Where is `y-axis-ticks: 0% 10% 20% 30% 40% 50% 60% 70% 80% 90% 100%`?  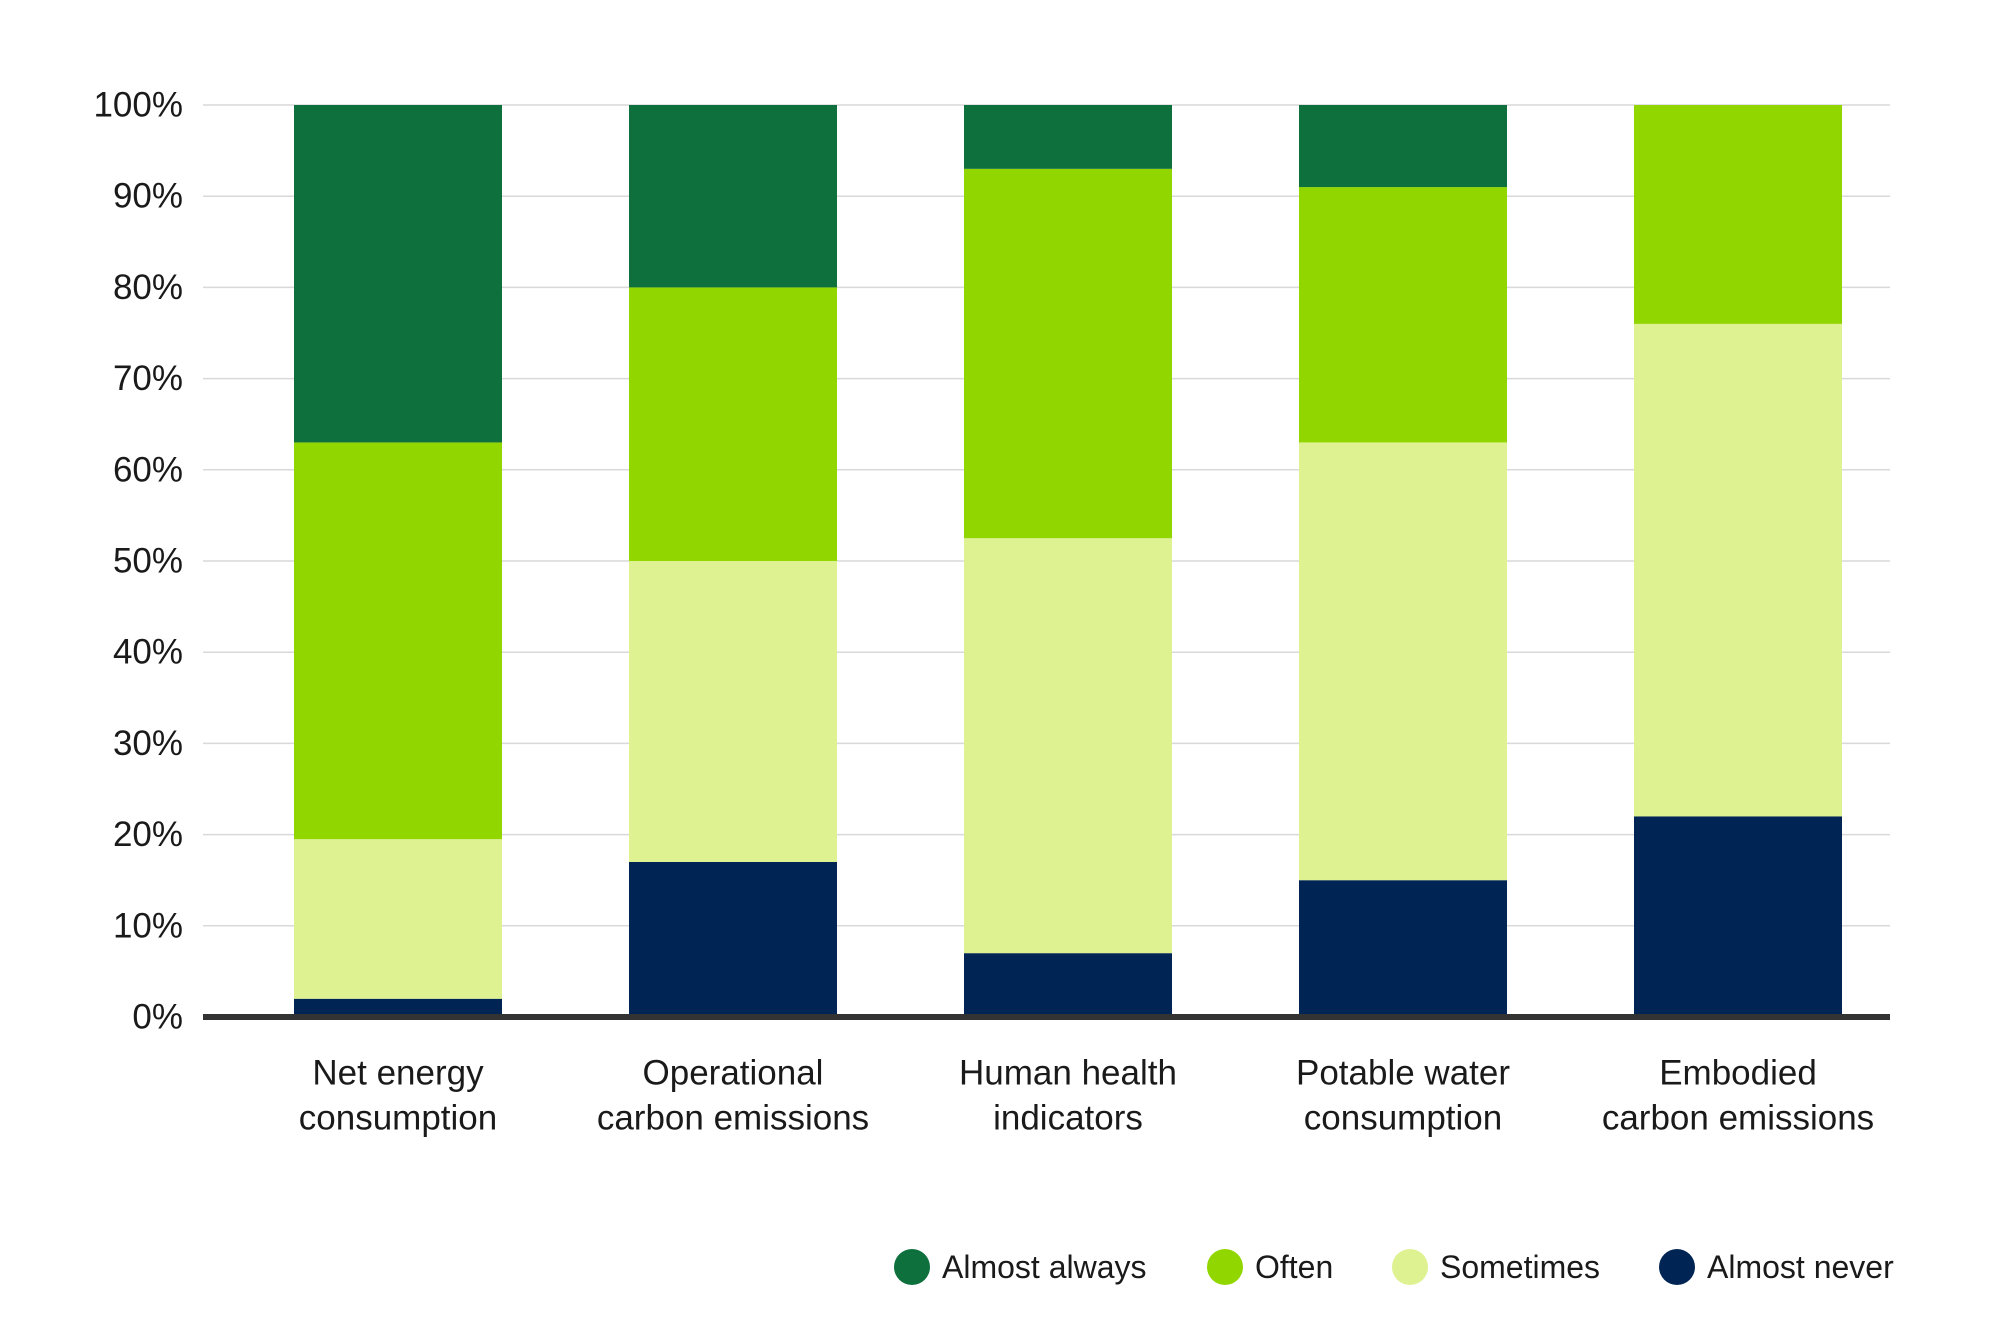 y-axis-ticks: 0% 10% 20% 30% 40% 50% 60% 70% 80% 90% 100% is located at coordinates (138, 561).